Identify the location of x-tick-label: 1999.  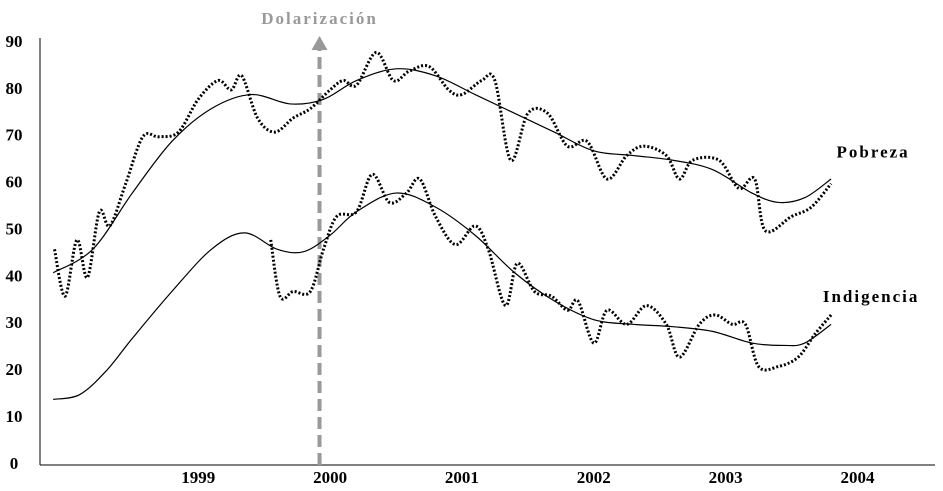
(198, 477).